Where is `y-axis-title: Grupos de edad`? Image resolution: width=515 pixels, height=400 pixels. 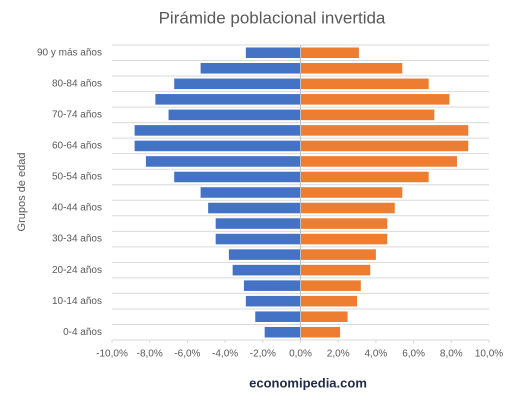
y-axis-title: Grupos de edad is located at coordinates (22, 192).